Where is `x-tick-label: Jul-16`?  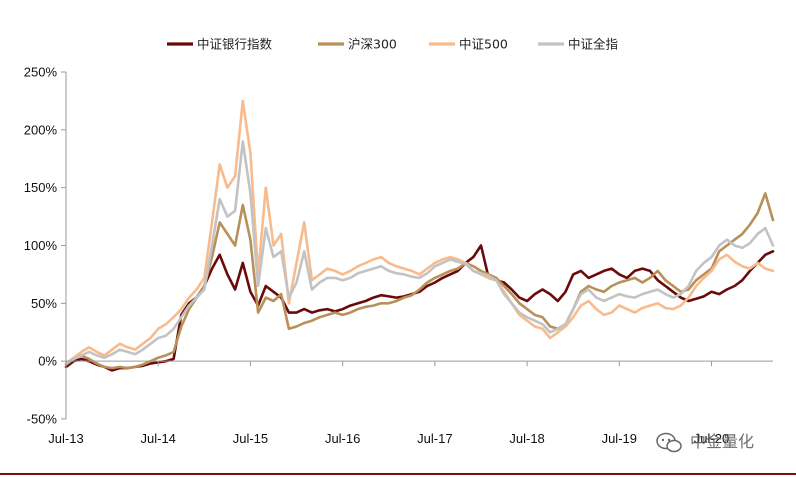 x-tick-label: Jul-16 is located at coordinates (342, 438).